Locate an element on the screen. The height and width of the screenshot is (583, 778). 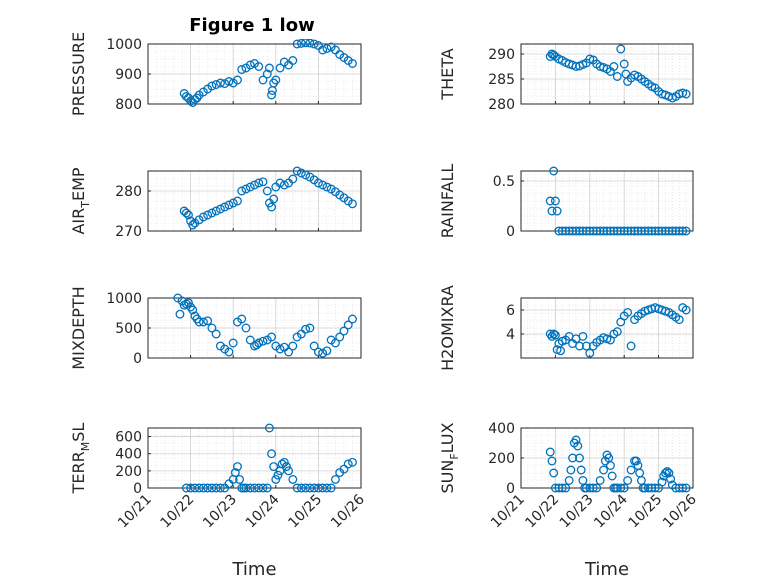
x-tick-label: 10/26 is located at coordinates (348, 511).